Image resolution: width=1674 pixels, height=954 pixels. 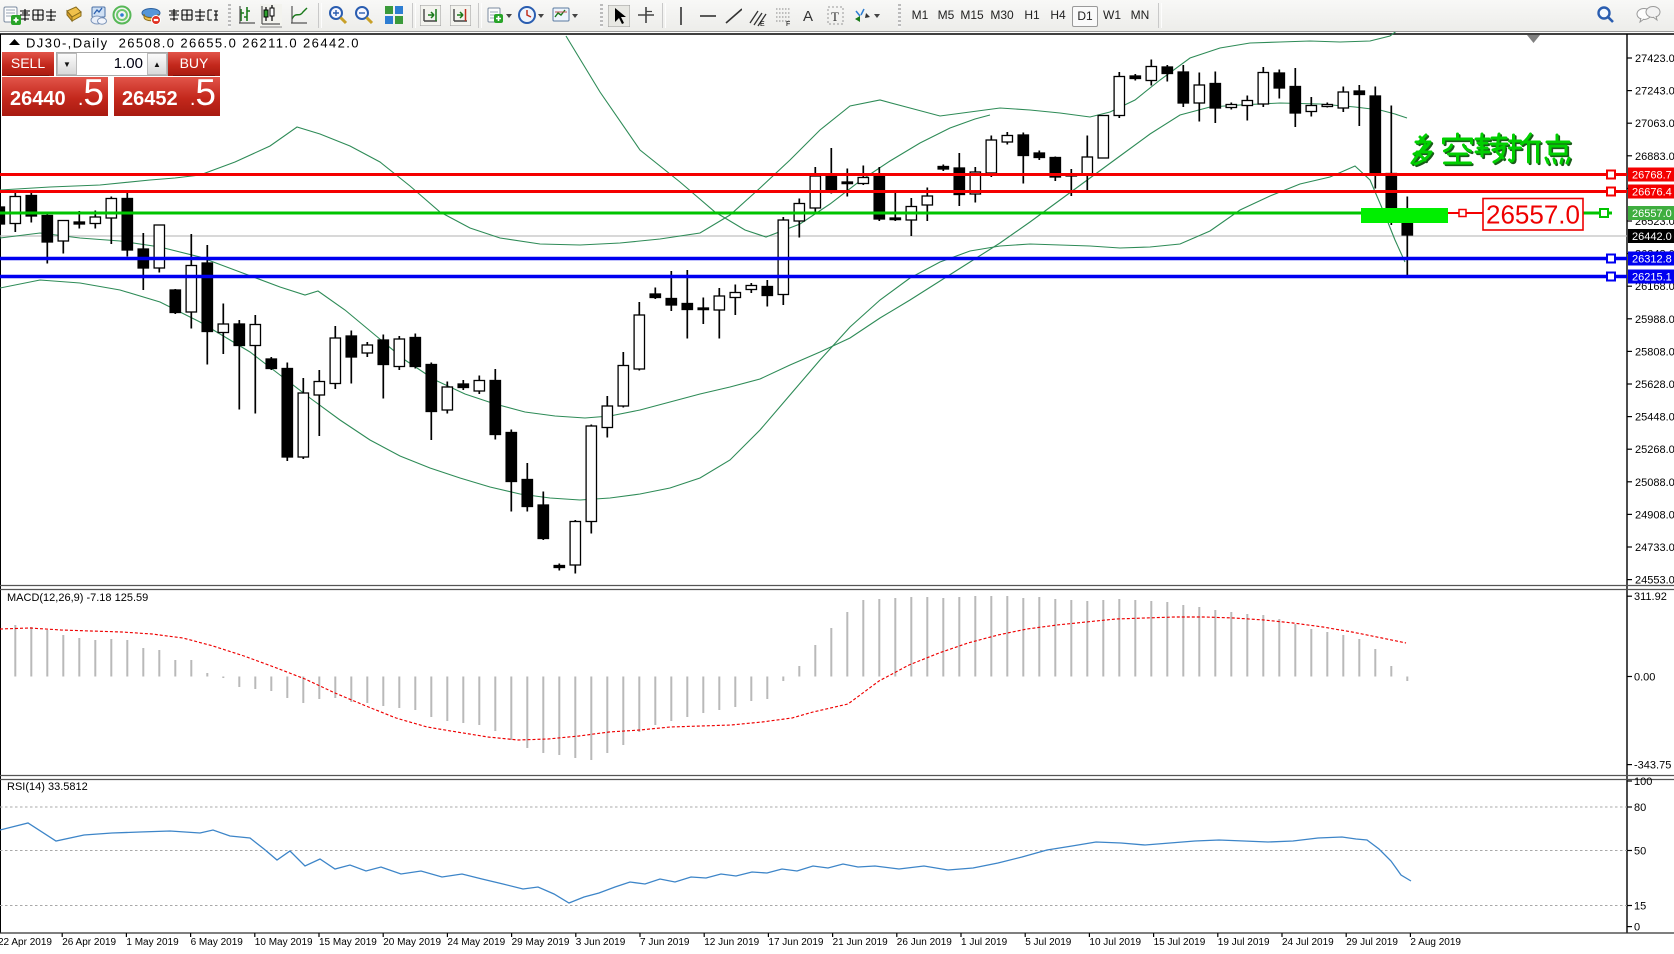 What do you see at coordinates (541, 942) in the screenshot?
I see `svg-text: 29 May 2019` at bounding box center [541, 942].